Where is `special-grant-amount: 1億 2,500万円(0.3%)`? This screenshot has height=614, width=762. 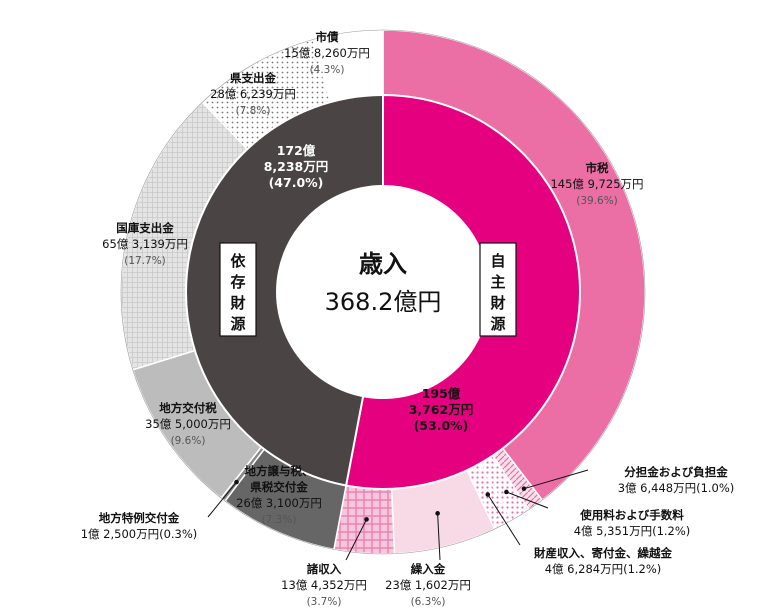 special-grant-amount: 1億 2,500万円(0.3%) is located at coordinates (139, 534).